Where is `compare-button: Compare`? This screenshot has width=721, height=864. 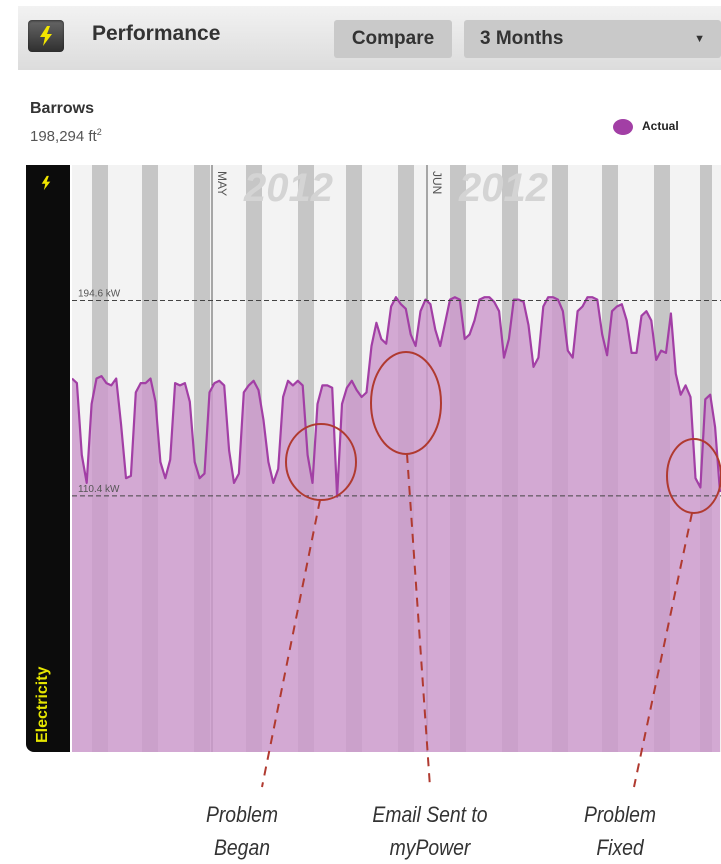
compare-button: Compare is located at coordinates (393, 39).